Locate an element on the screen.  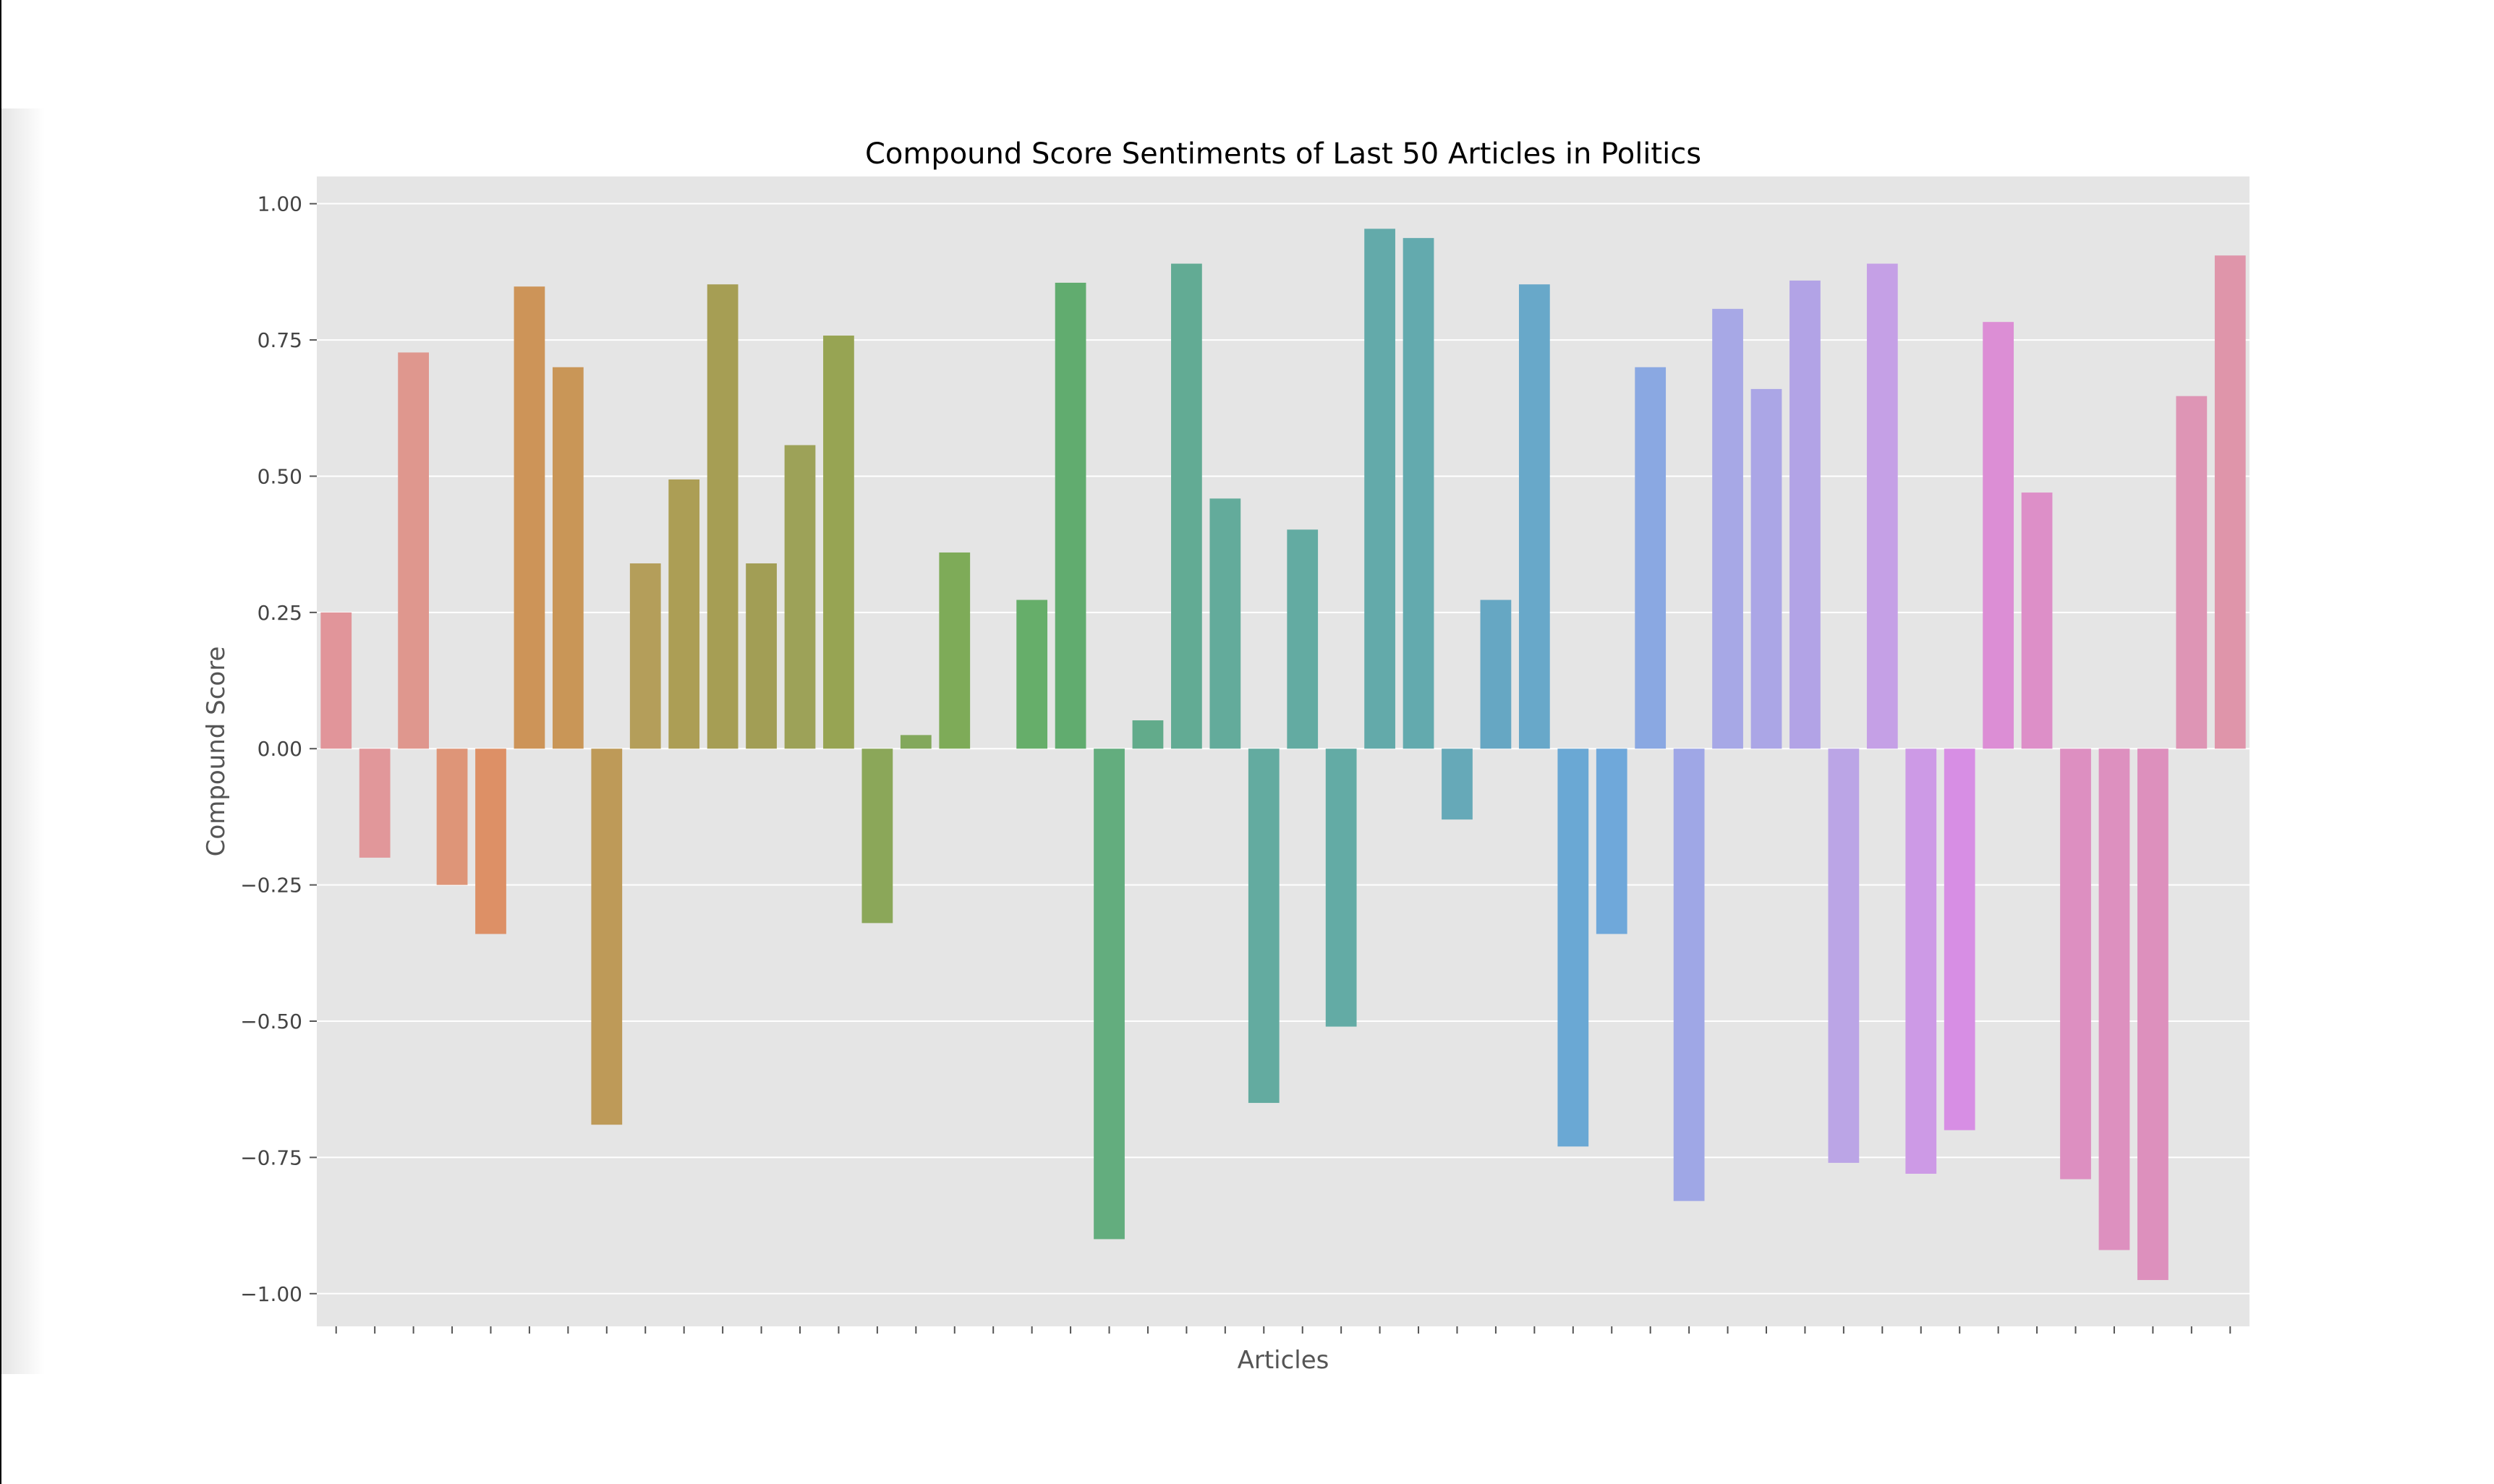
y-tick-label: 1.00 is located at coordinates (280, 204).